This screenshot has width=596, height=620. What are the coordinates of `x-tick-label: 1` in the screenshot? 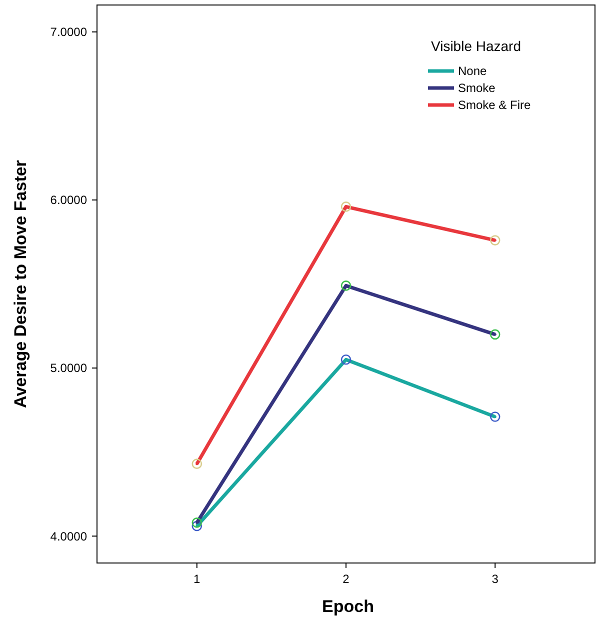 It's located at (197, 579).